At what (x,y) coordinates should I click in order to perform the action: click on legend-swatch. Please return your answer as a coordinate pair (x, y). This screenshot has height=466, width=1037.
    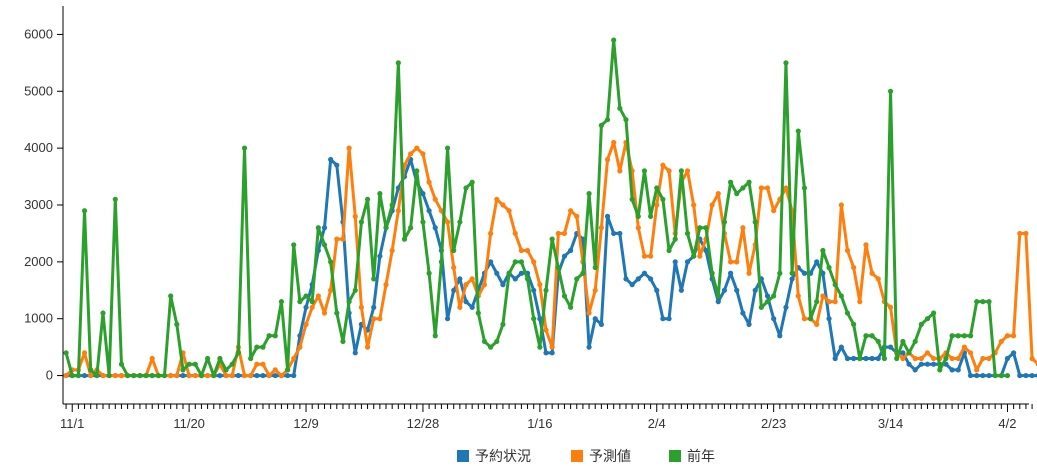
    Looking at the image, I should click on (463, 456).